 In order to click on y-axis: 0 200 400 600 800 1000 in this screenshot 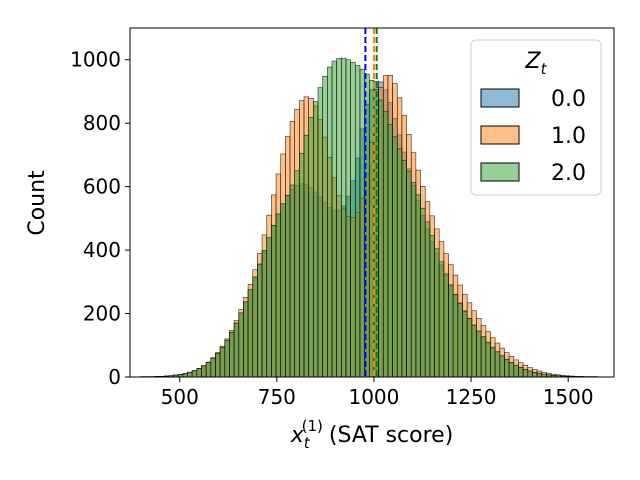, I will do `click(100, 218)`.